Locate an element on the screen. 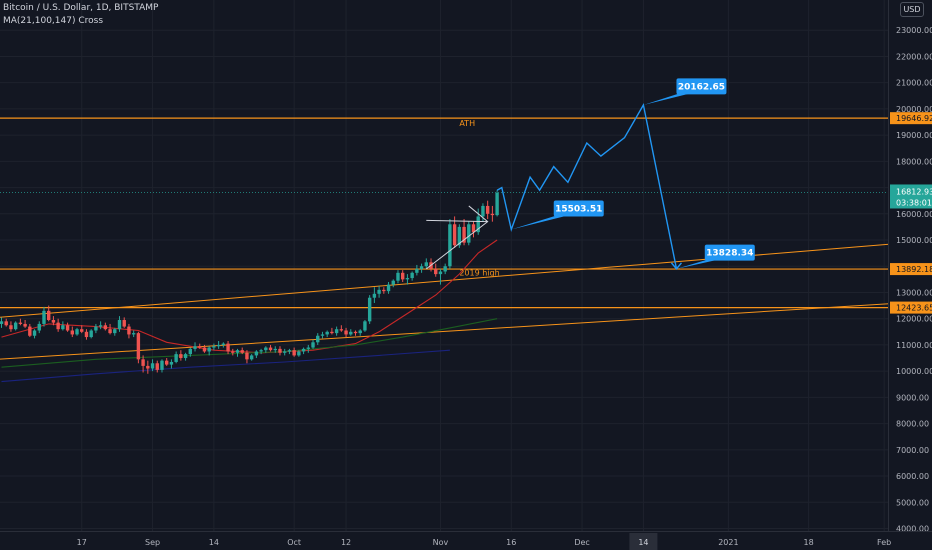  triangle-pattern is located at coordinates (457, 237).